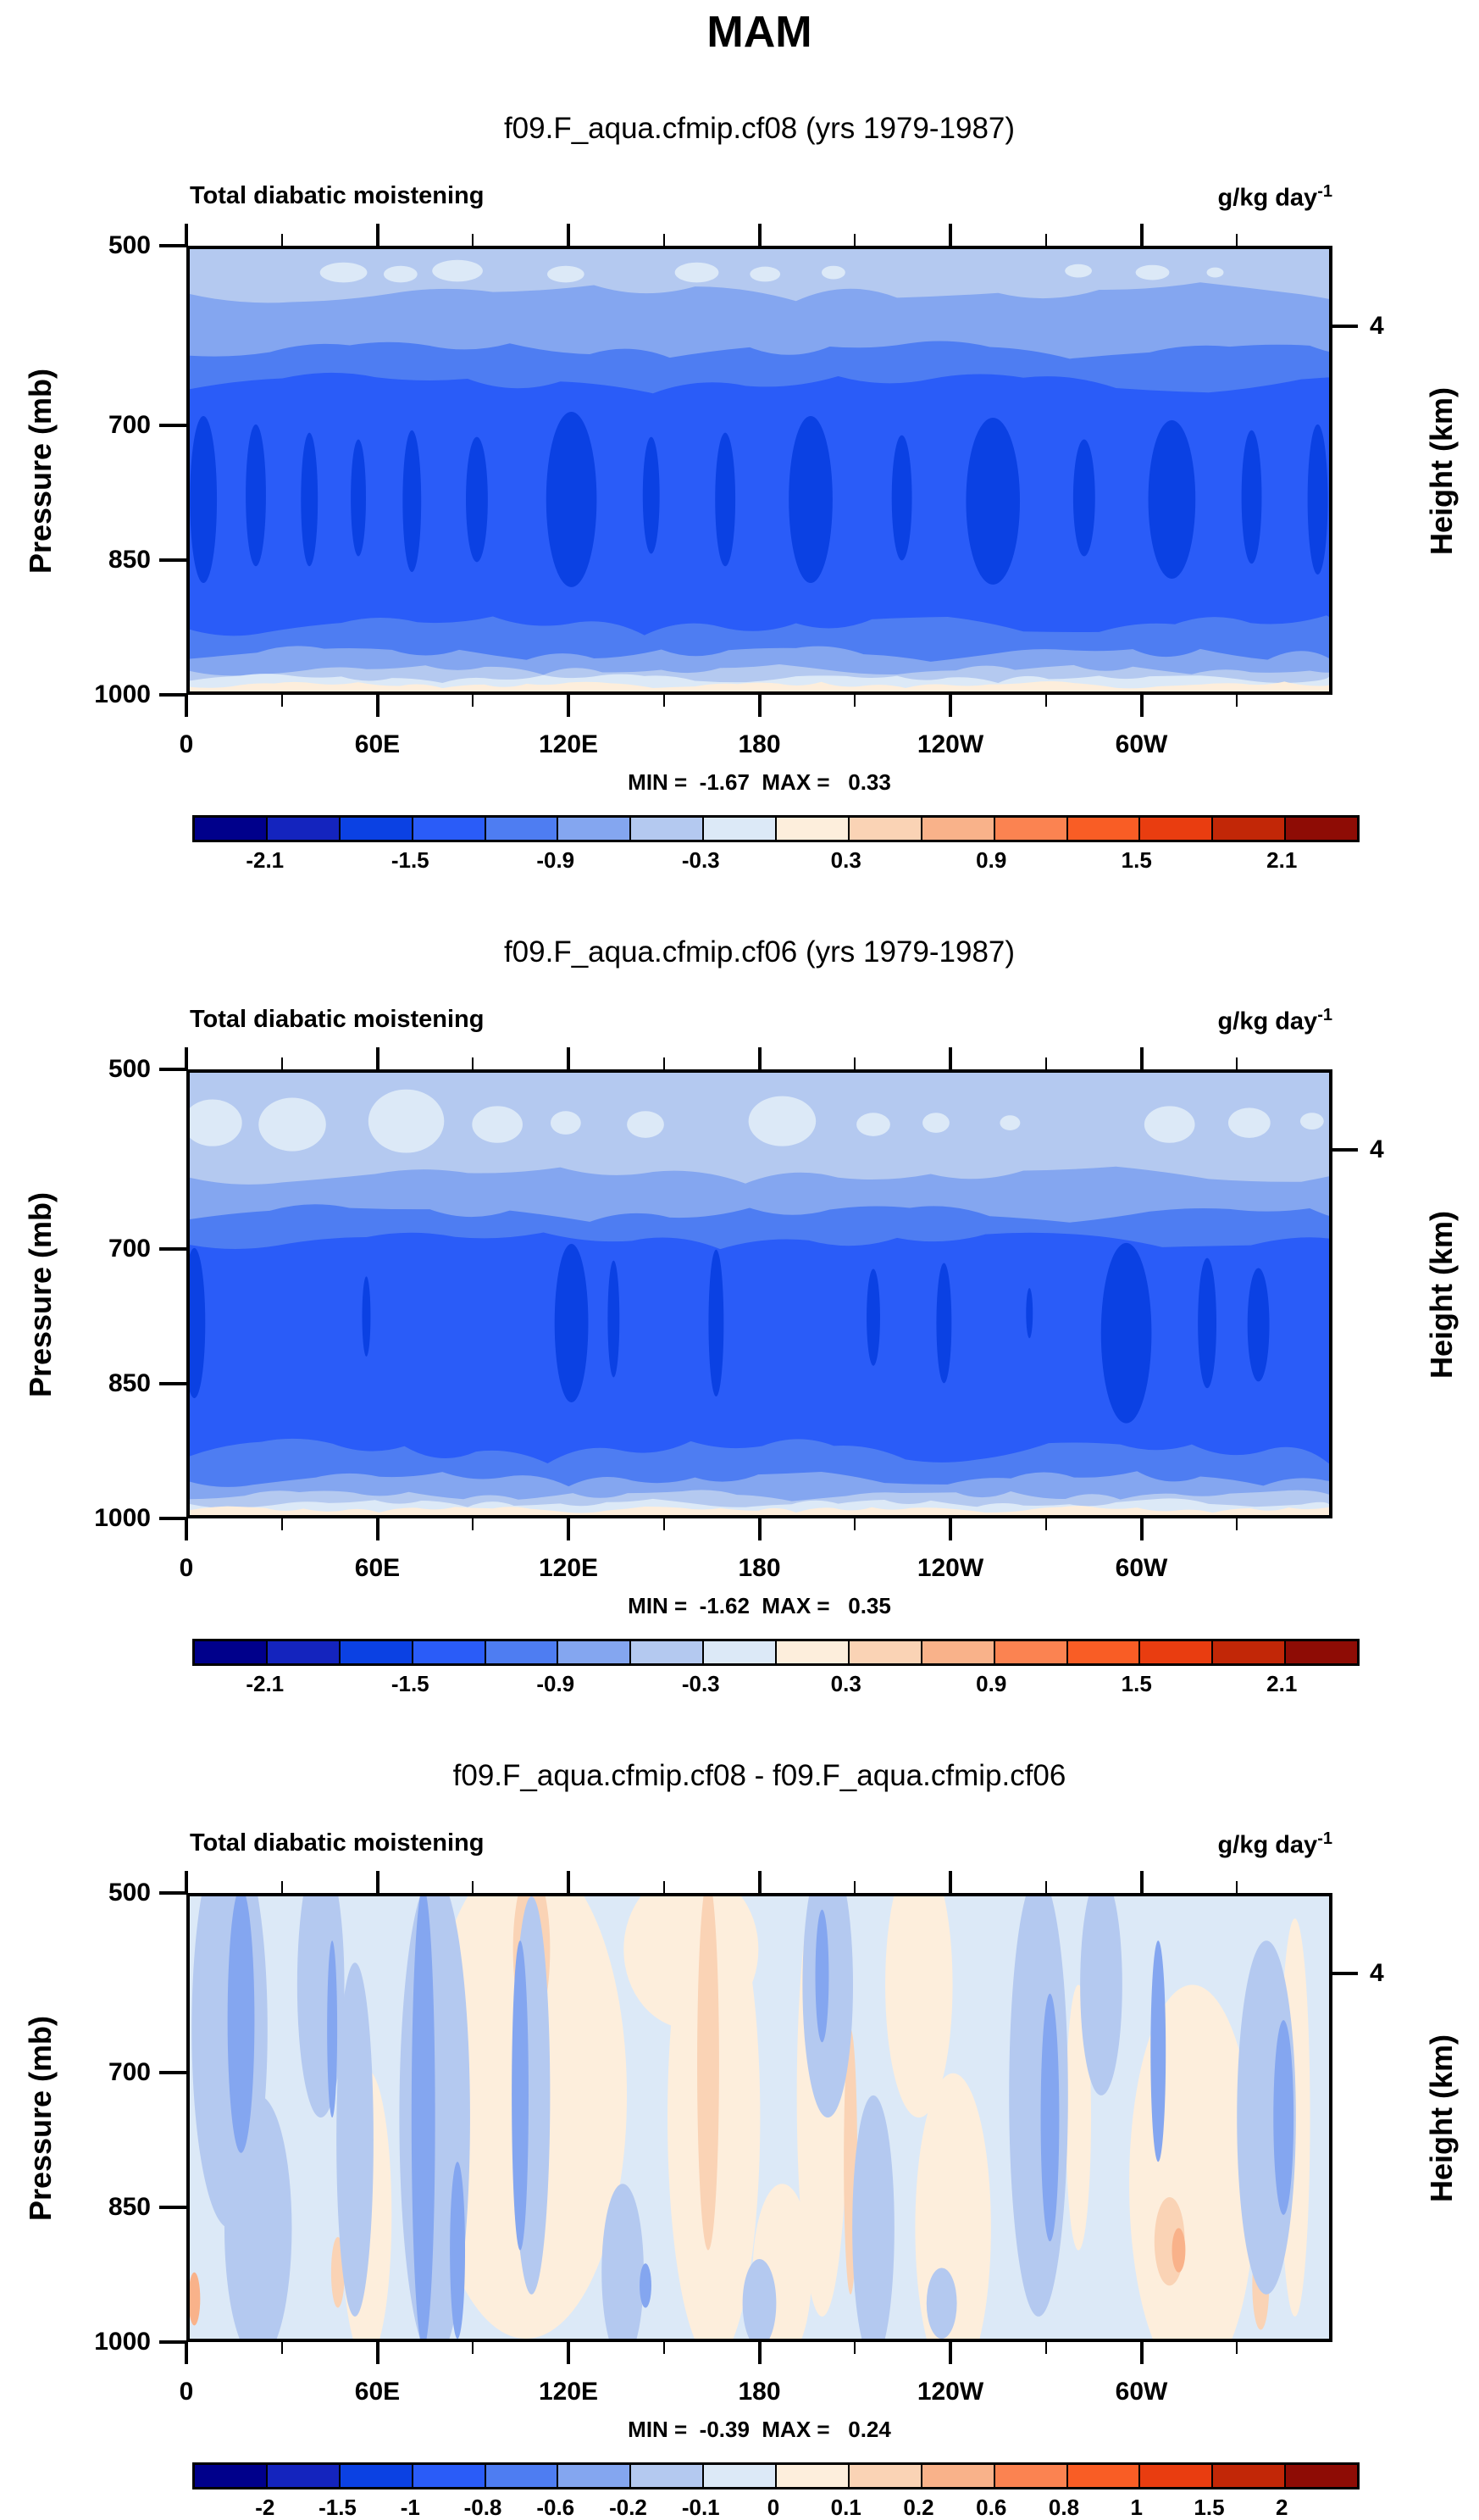 Image resolution: width=1479 pixels, height=2520 pixels. Describe the element at coordinates (759, 952) in the screenshot. I see `panel2-subtitle: f09.F_aqua.cfmip.cf06 (yrs 1979-1987)` at that location.